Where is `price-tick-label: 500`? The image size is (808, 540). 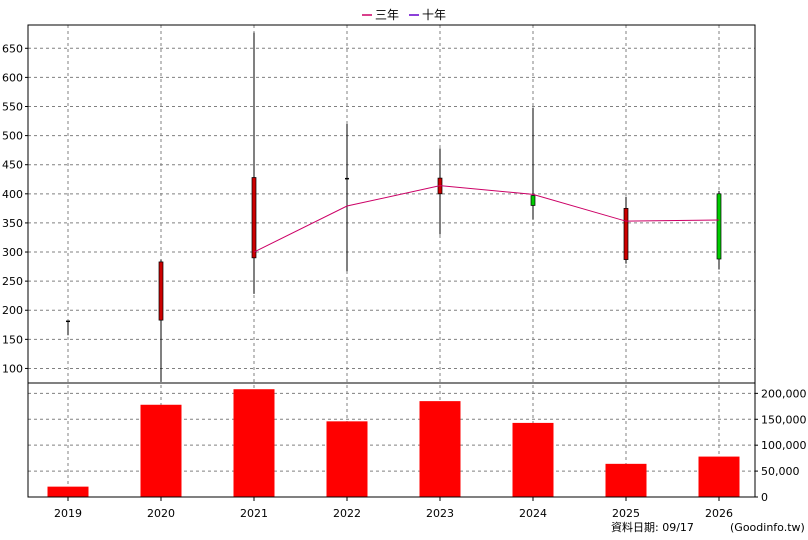
price-tick-label: 500 is located at coordinates (12, 136).